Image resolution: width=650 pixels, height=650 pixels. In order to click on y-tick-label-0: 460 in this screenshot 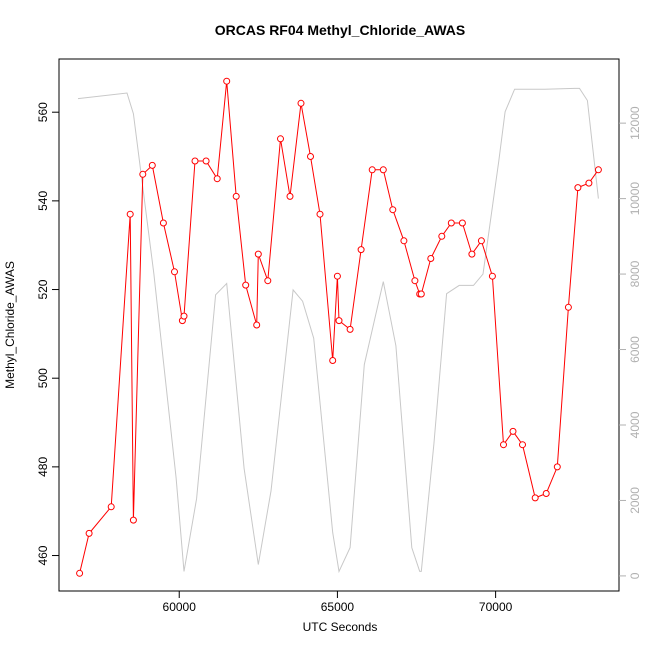, I will do `click(43, 555)`.